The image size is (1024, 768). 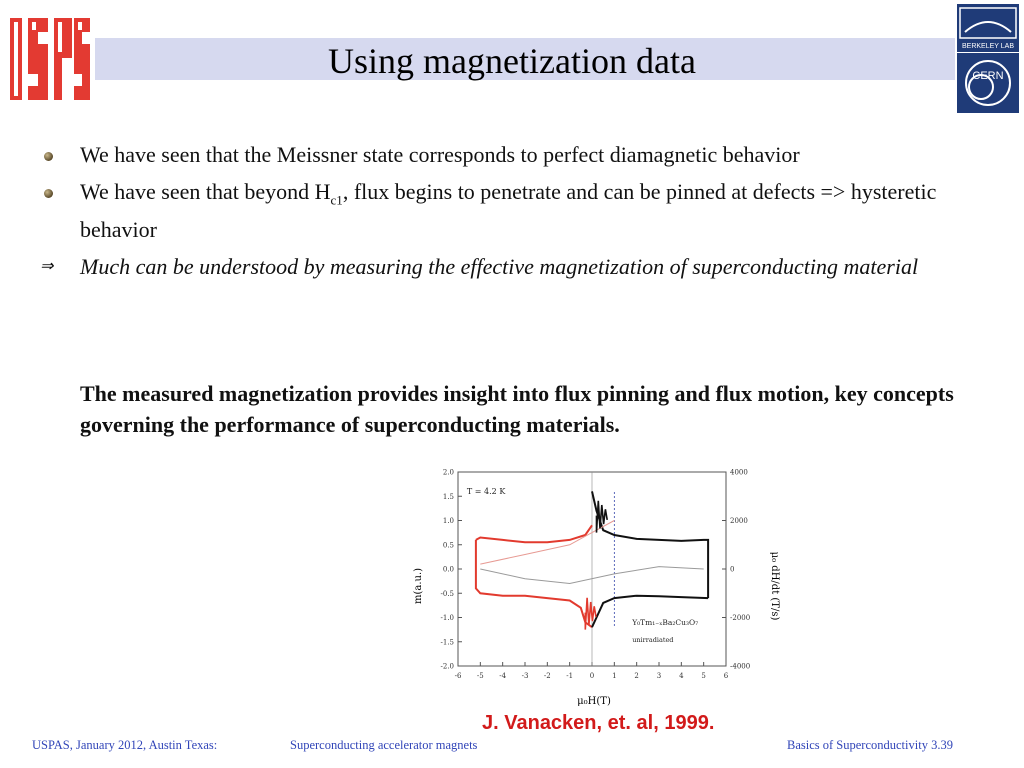 What do you see at coordinates (569, 676) in the screenshot?
I see `x-tick-label: -1` at bounding box center [569, 676].